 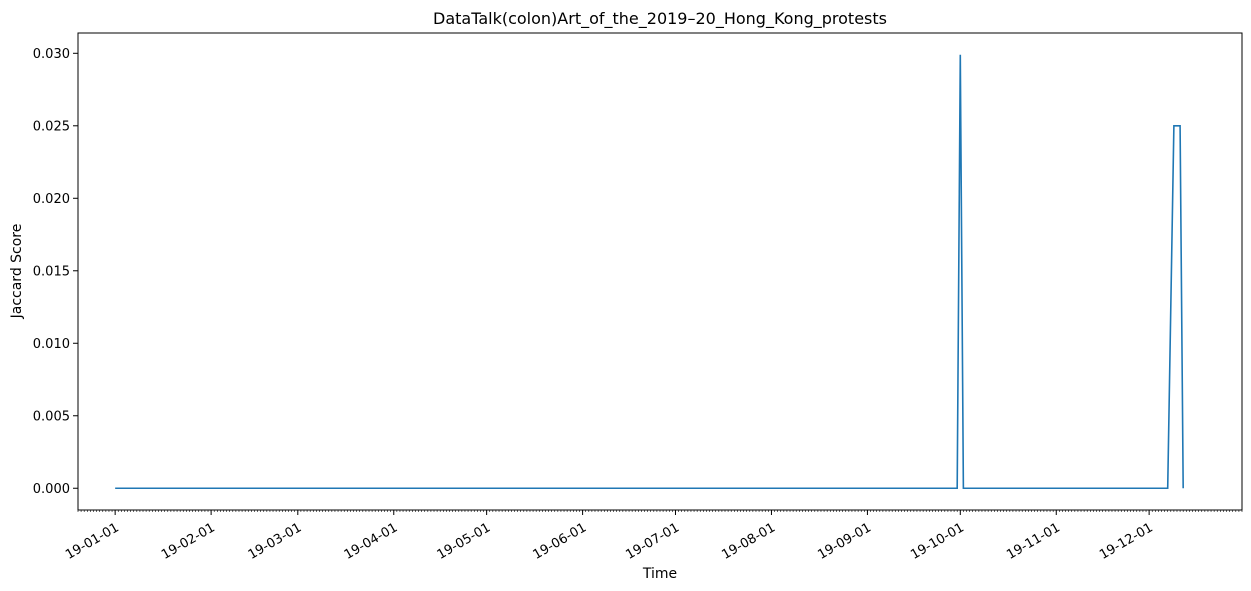 I want to click on x-tick-label: 19-01-01, so click(x=92, y=541).